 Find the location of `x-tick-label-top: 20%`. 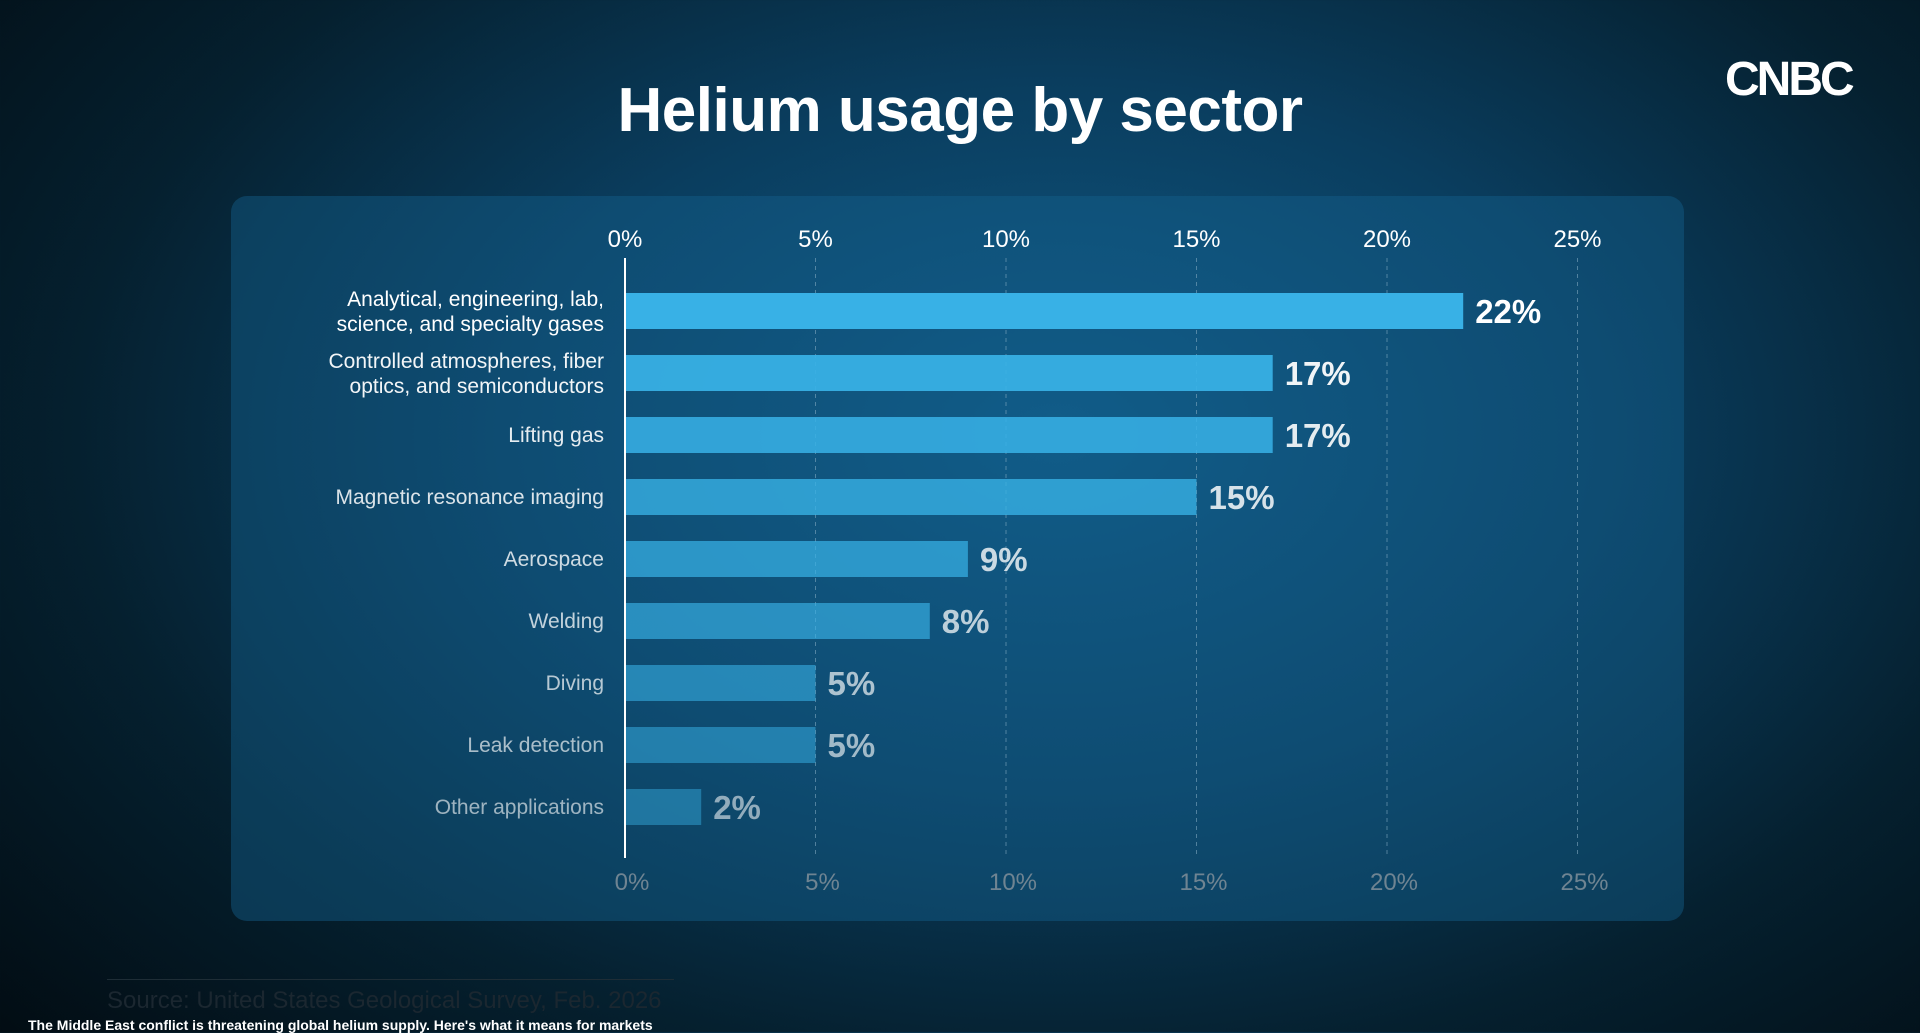

x-tick-label-top: 20% is located at coordinates (1387, 239).